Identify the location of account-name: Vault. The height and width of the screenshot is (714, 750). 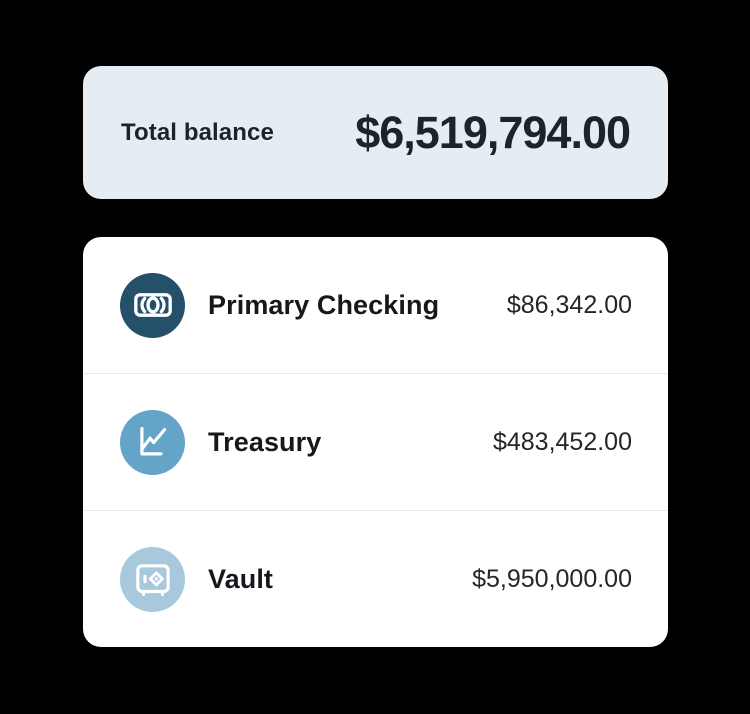
(241, 578).